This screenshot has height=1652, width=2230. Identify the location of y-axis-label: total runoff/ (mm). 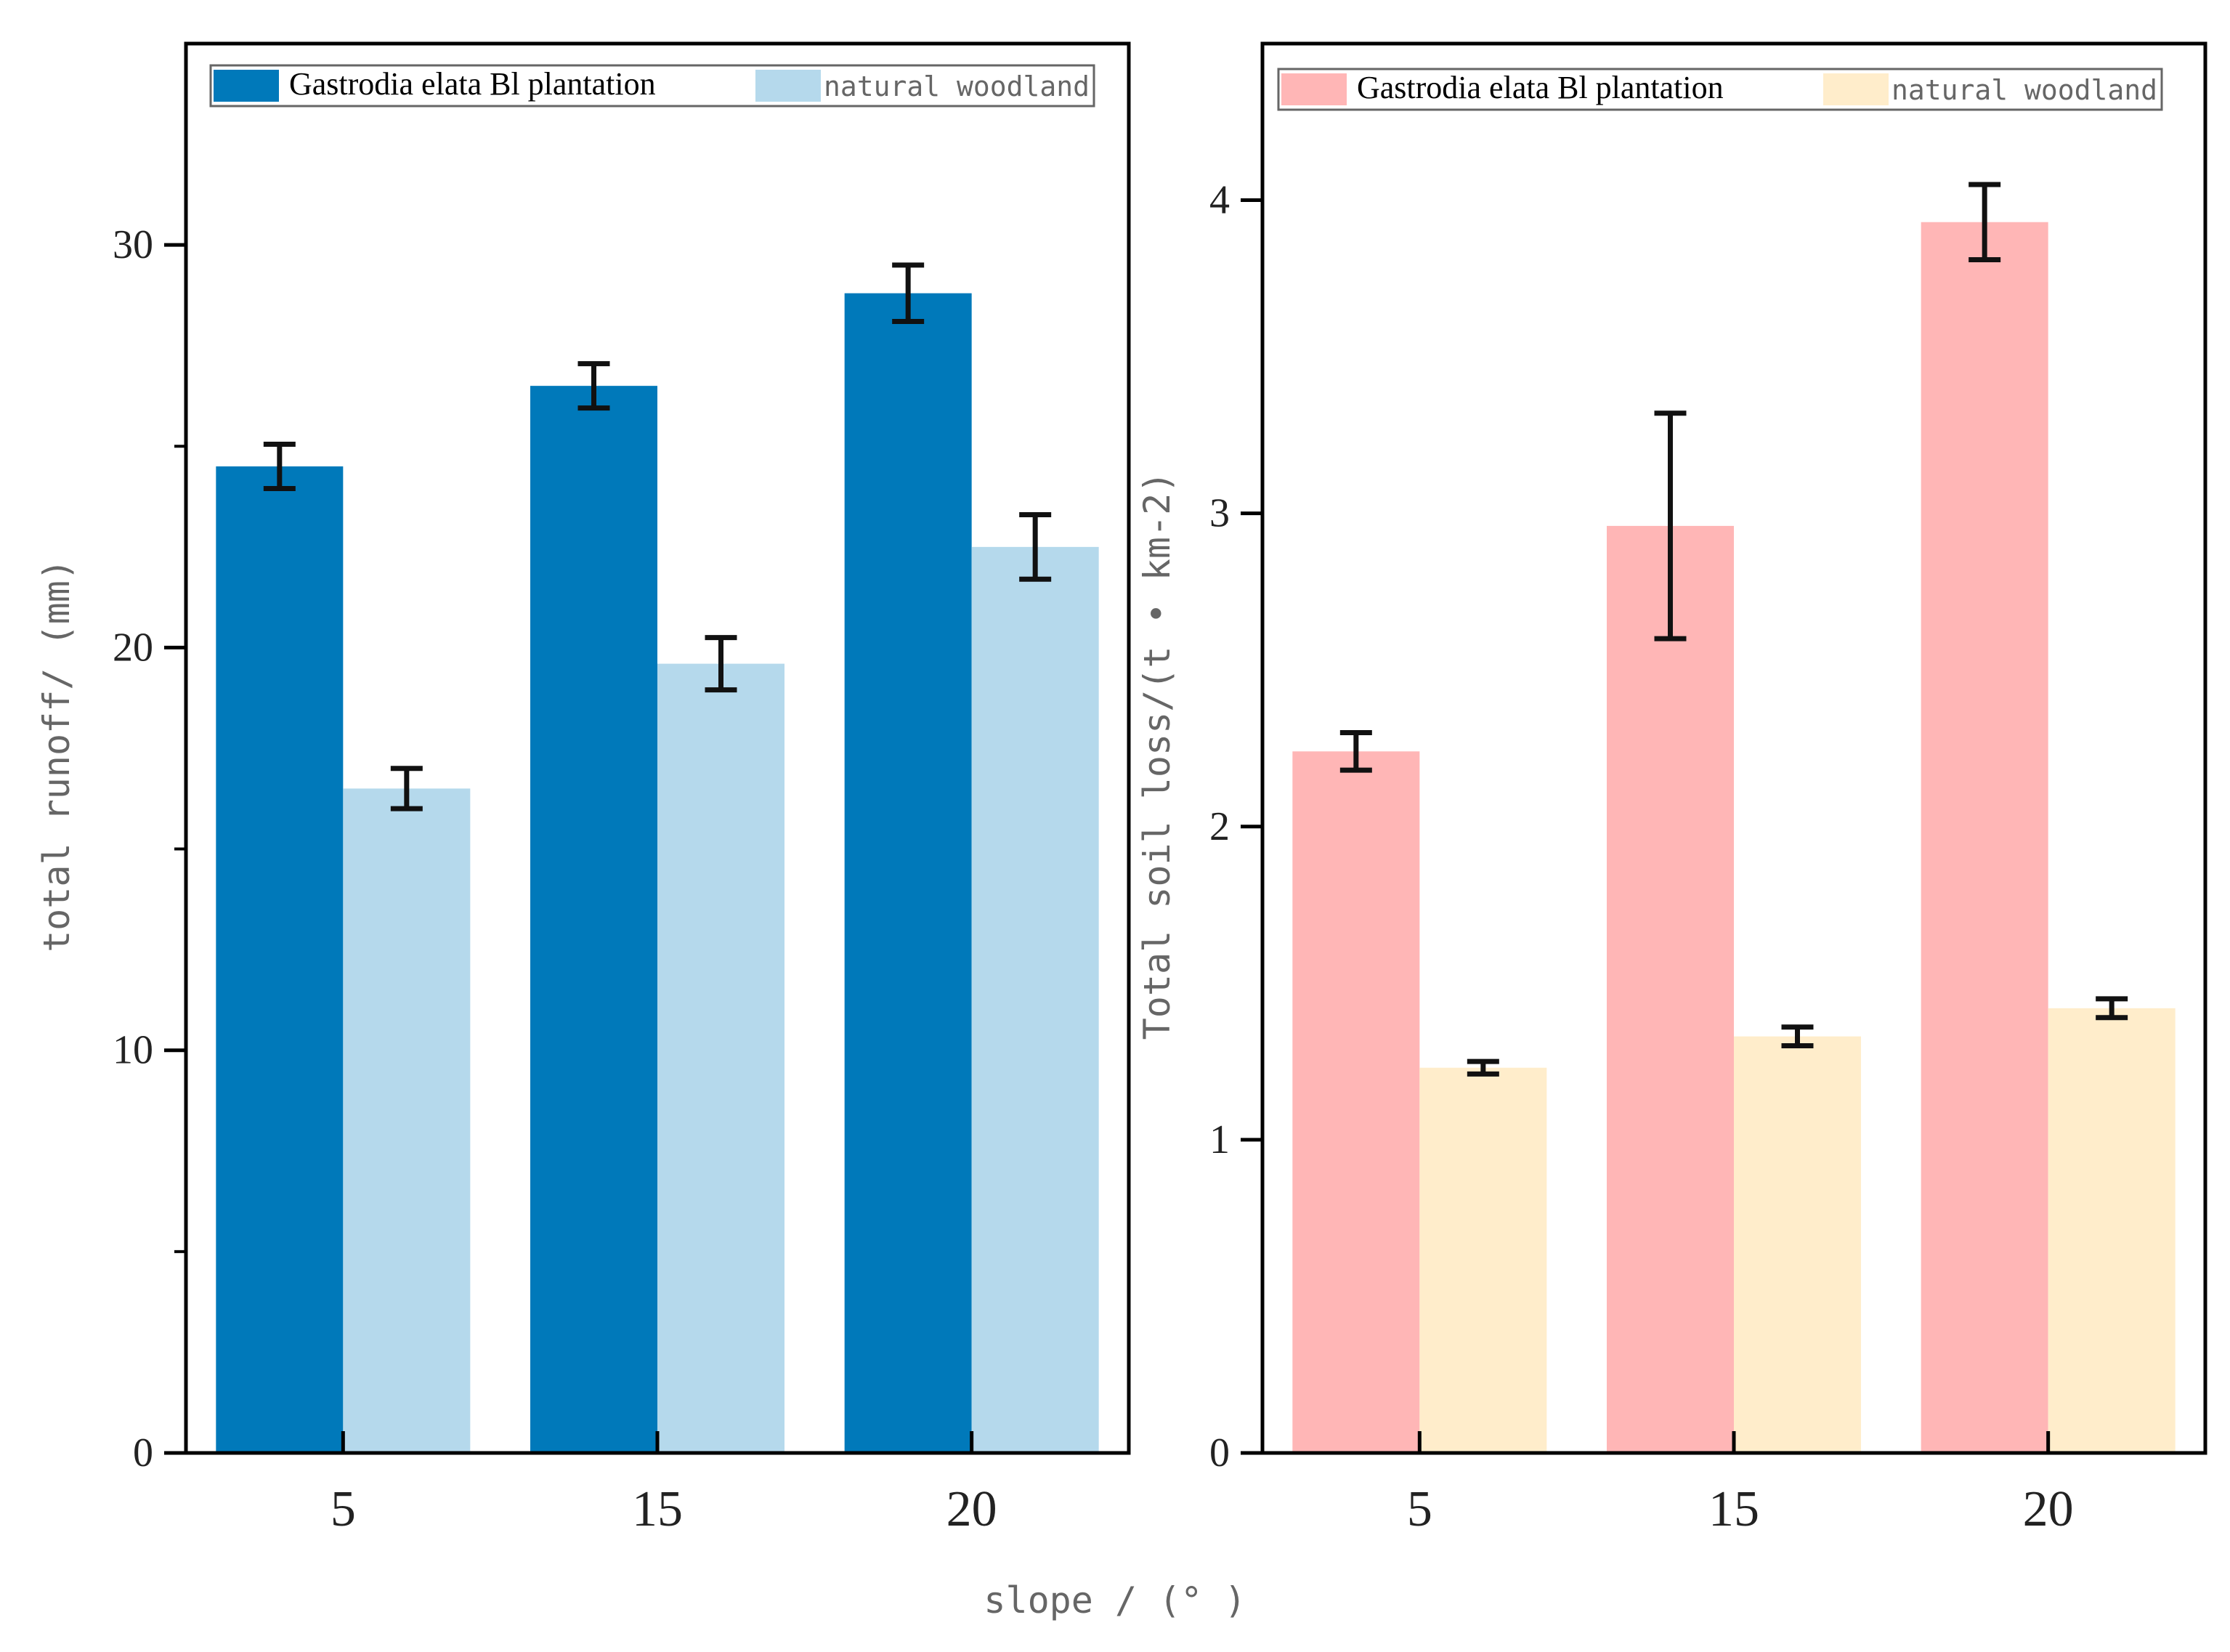
(57, 755).